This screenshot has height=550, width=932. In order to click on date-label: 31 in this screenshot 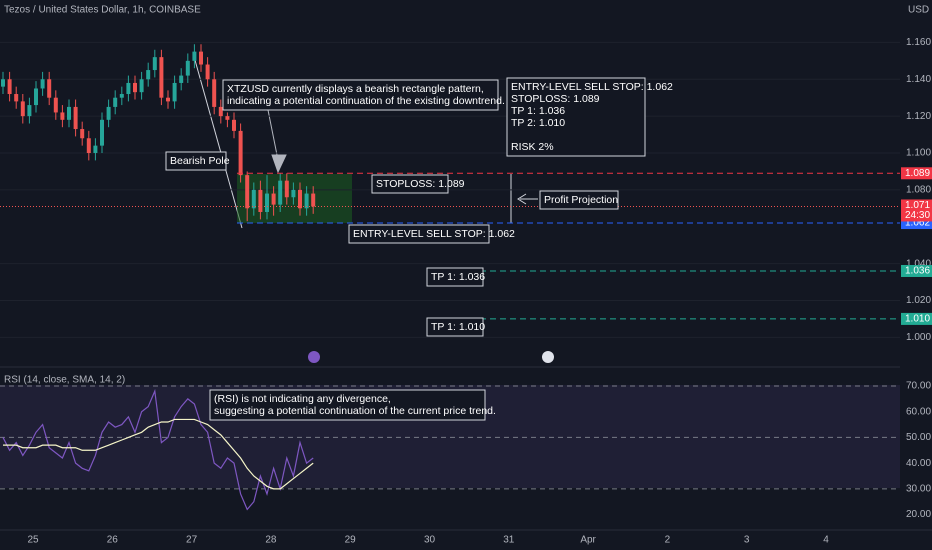, I will do `click(509, 540)`.